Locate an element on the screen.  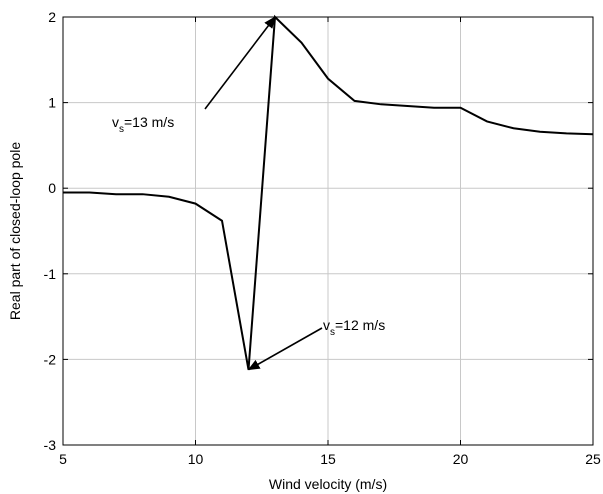
x-tick-label: 20 is located at coordinates (461, 459).